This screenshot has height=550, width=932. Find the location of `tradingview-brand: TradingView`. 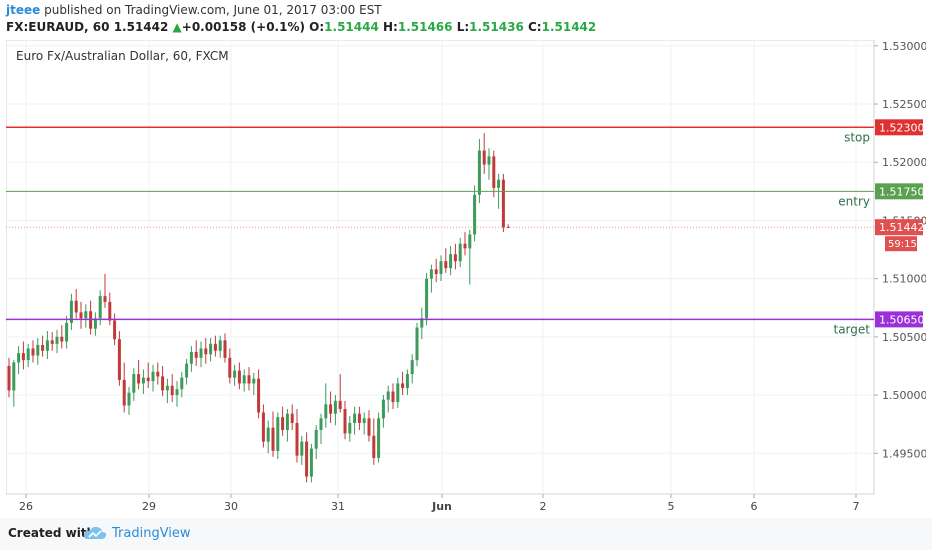

tradingview-brand: TradingView is located at coordinates (151, 533).